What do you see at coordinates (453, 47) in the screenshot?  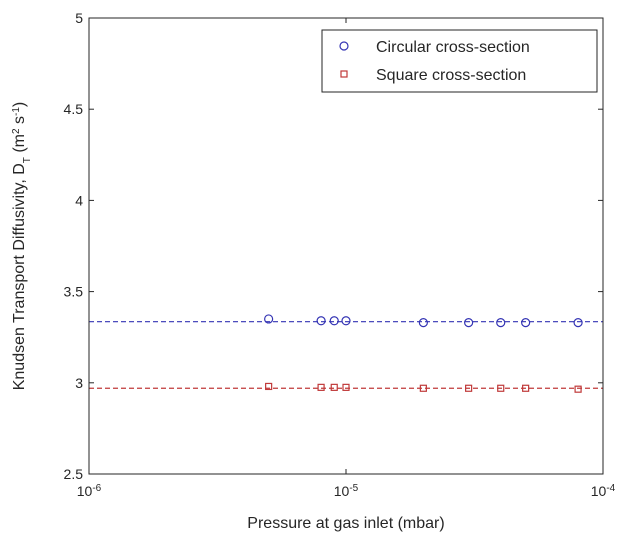 I see `legend-label: Circular cross-section` at bounding box center [453, 47].